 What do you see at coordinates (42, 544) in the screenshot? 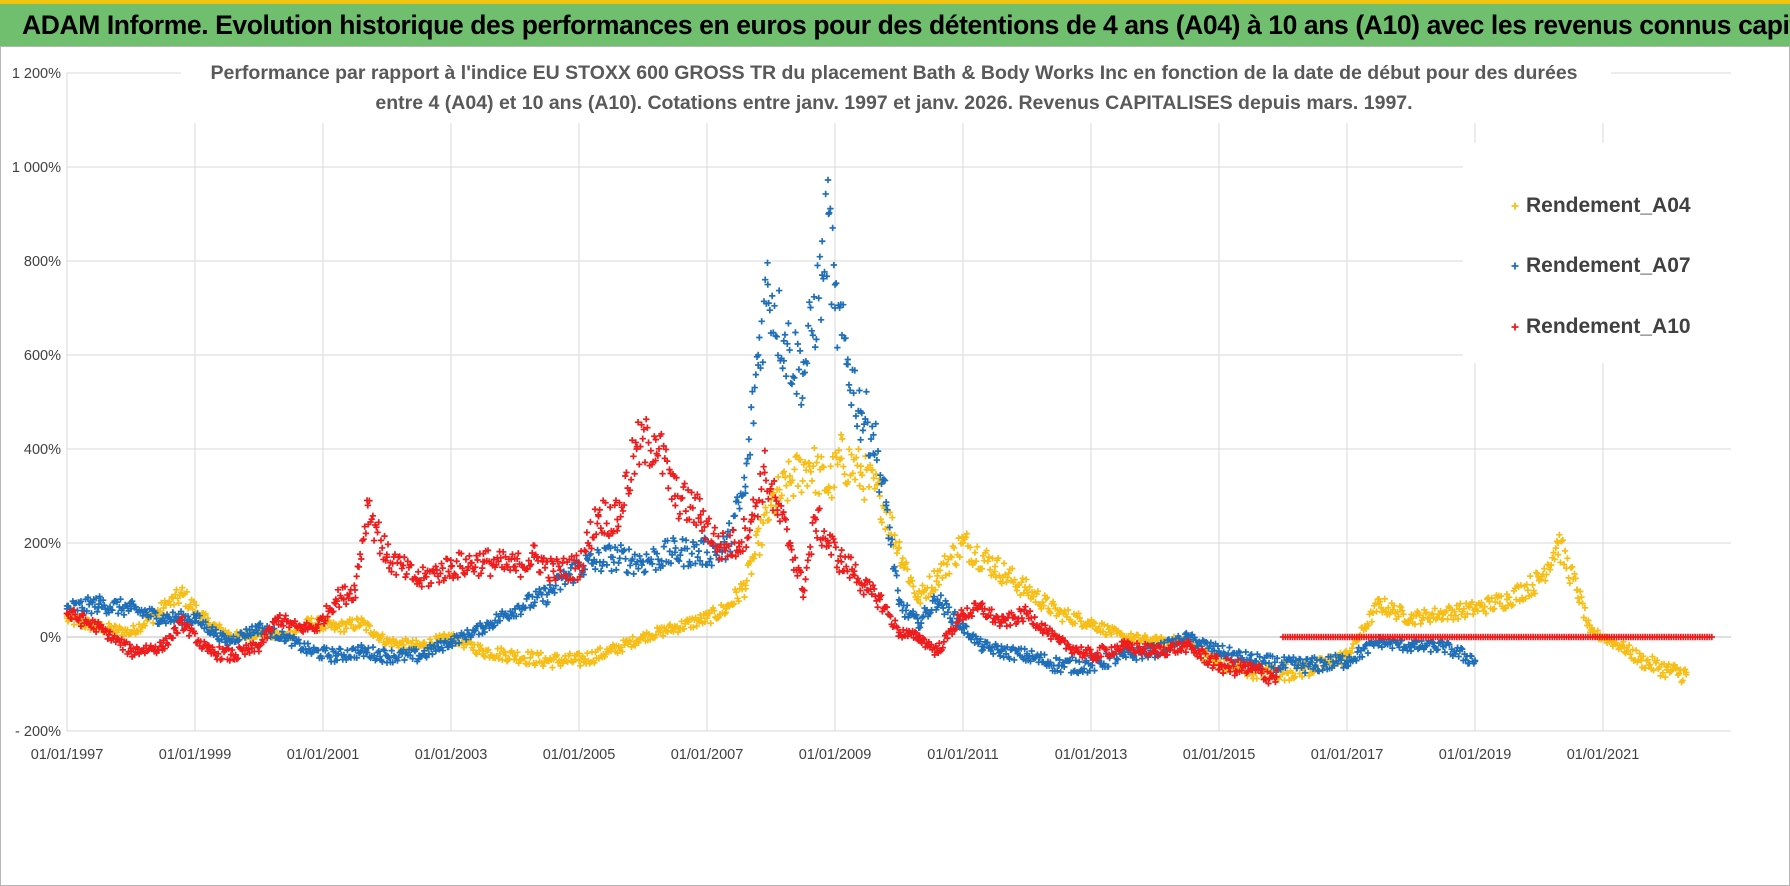
I see `y-tick-label: 200%` at bounding box center [42, 544].